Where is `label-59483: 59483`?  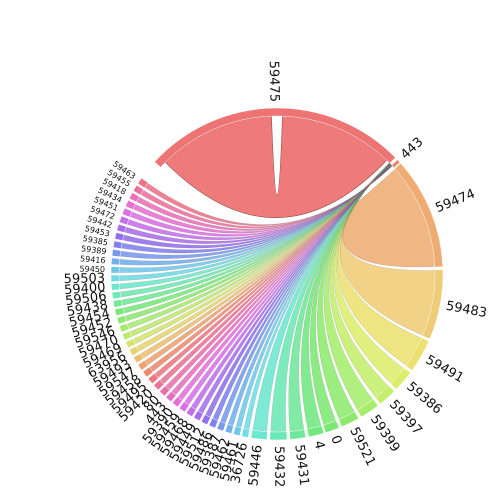
label-59483: 59483 is located at coordinates (466, 310).